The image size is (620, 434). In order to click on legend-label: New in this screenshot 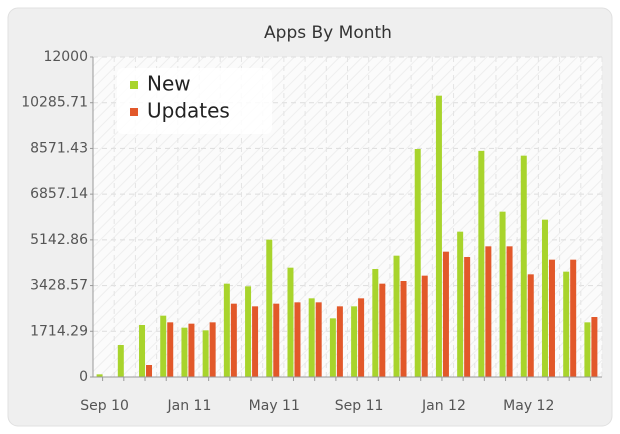, I will do `click(169, 84)`.